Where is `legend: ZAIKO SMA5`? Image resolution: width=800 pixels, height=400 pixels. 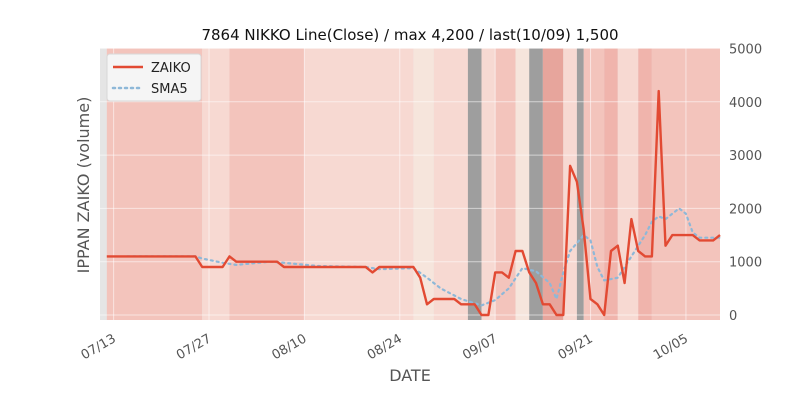 legend: ZAIKO SMA5 is located at coordinates (154, 77).